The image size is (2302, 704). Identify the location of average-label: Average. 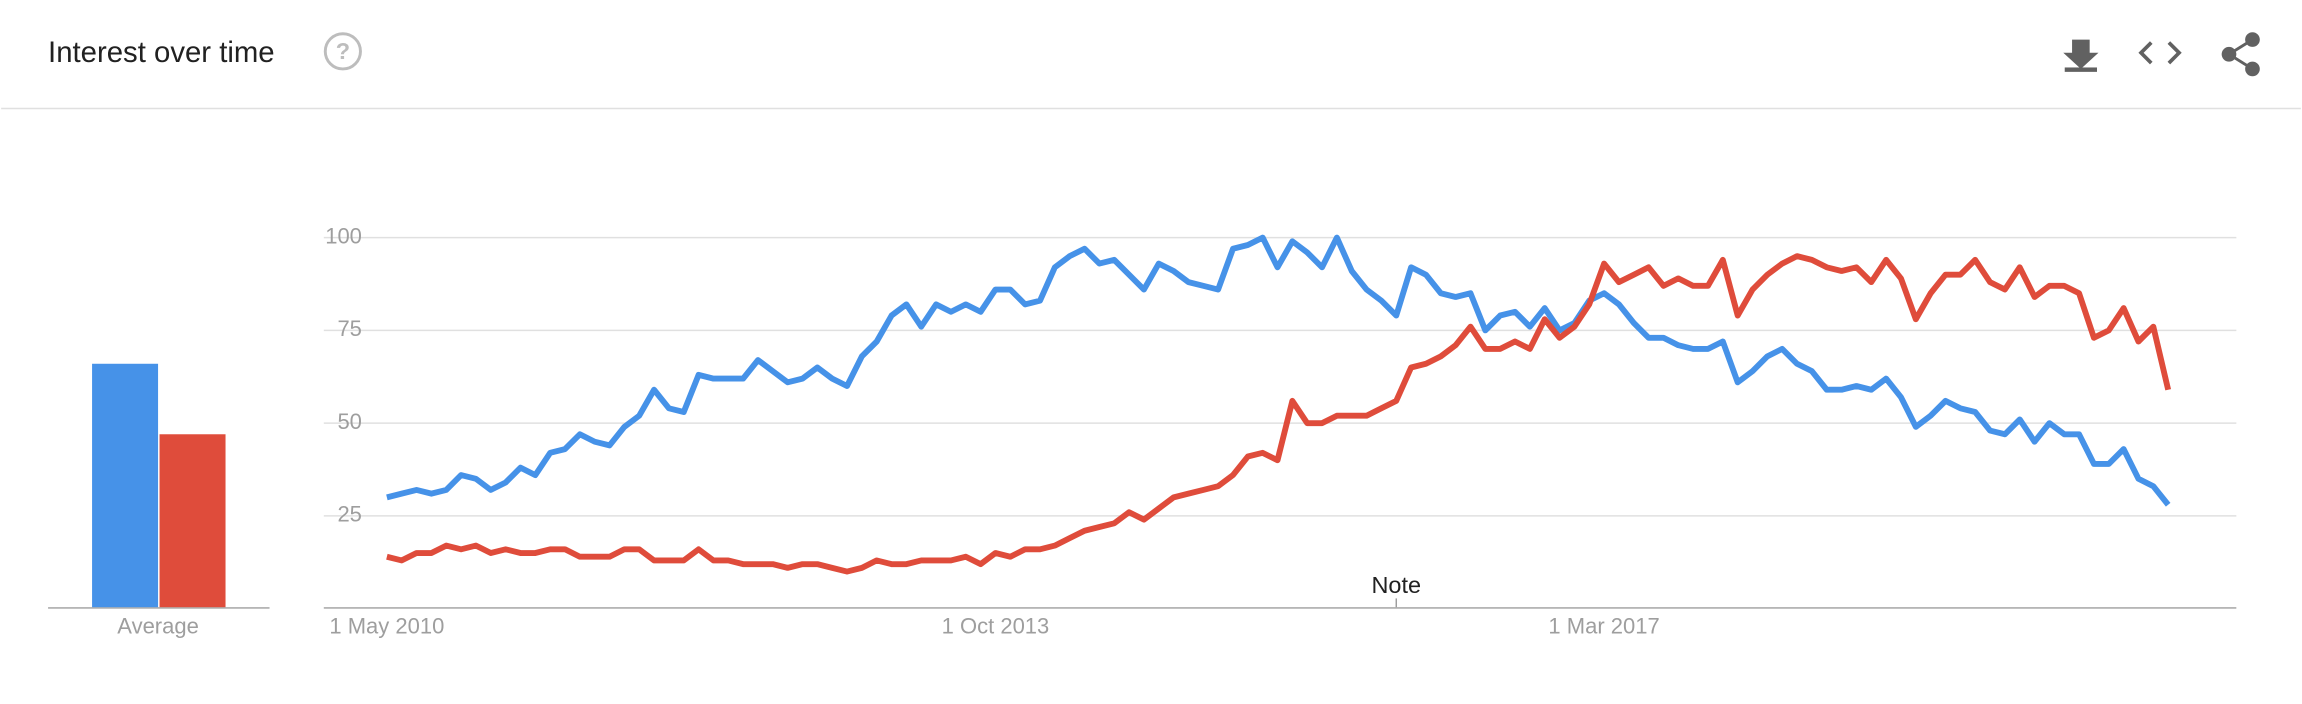
(158, 626).